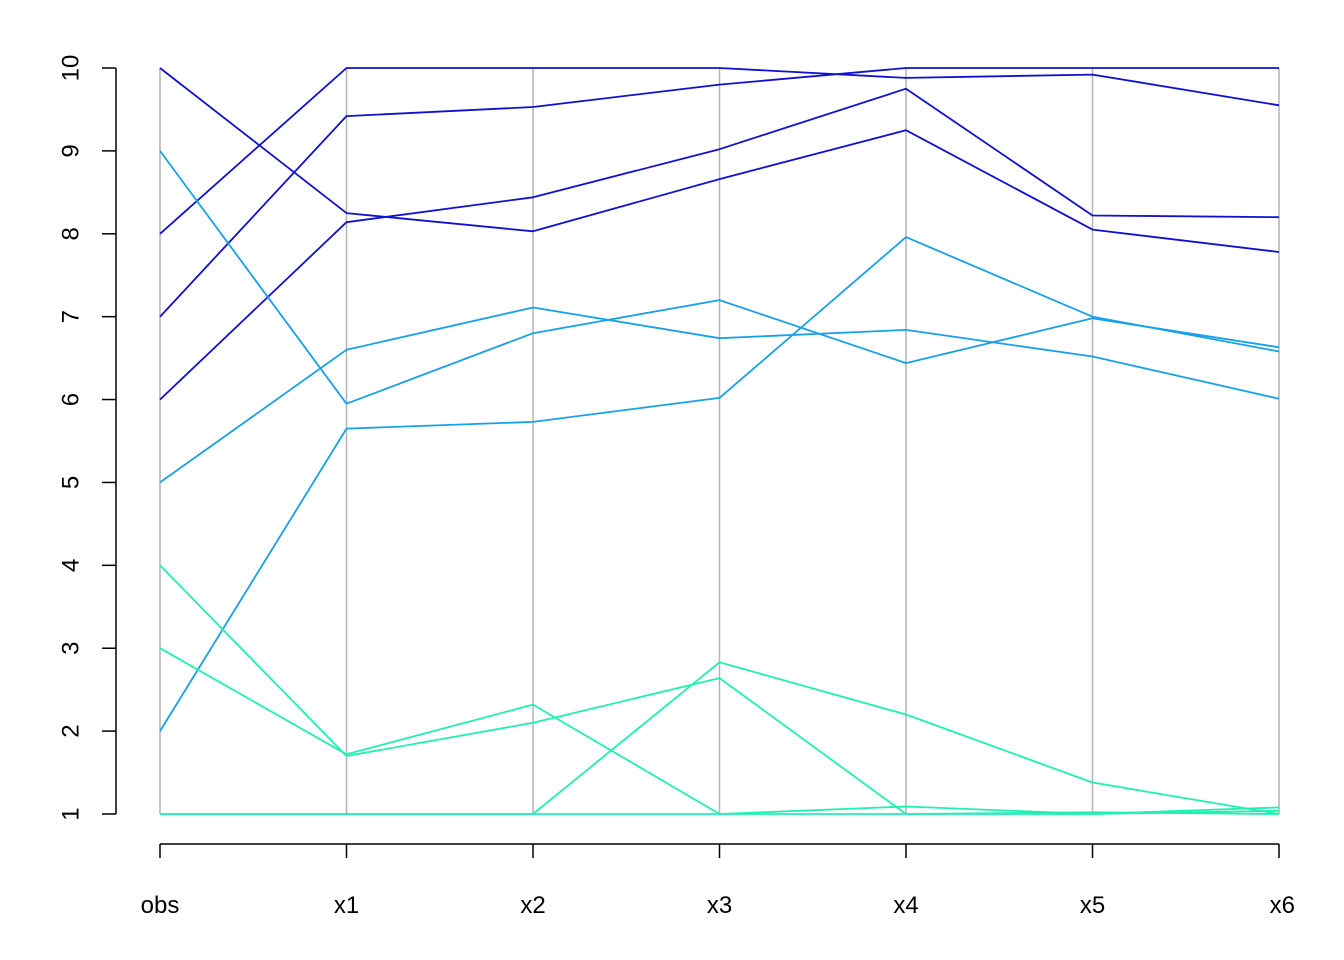 The height and width of the screenshot is (960, 1344). Describe the element at coordinates (532, 905) in the screenshot. I see `x-tick-label: x2` at that location.